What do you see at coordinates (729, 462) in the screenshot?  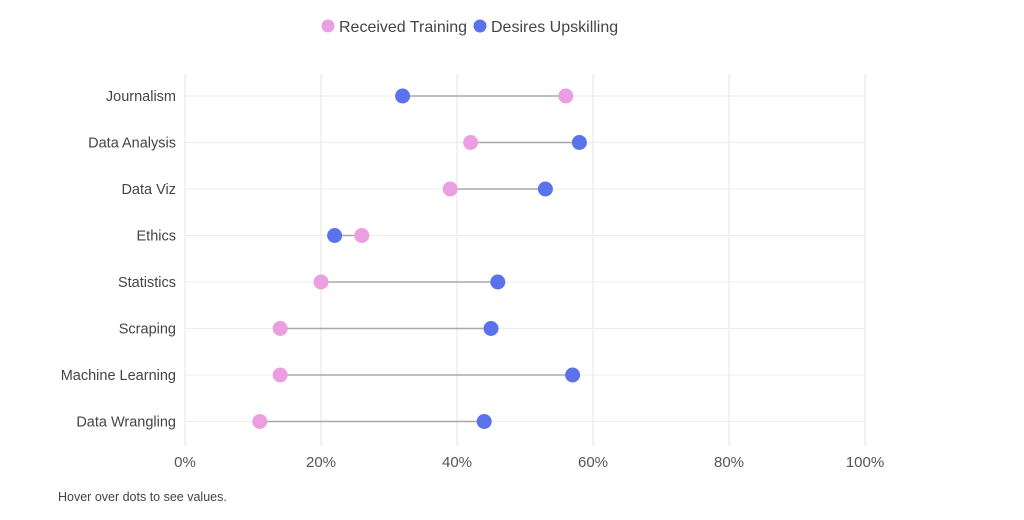 I see `x-tick-label-4: 80%` at bounding box center [729, 462].